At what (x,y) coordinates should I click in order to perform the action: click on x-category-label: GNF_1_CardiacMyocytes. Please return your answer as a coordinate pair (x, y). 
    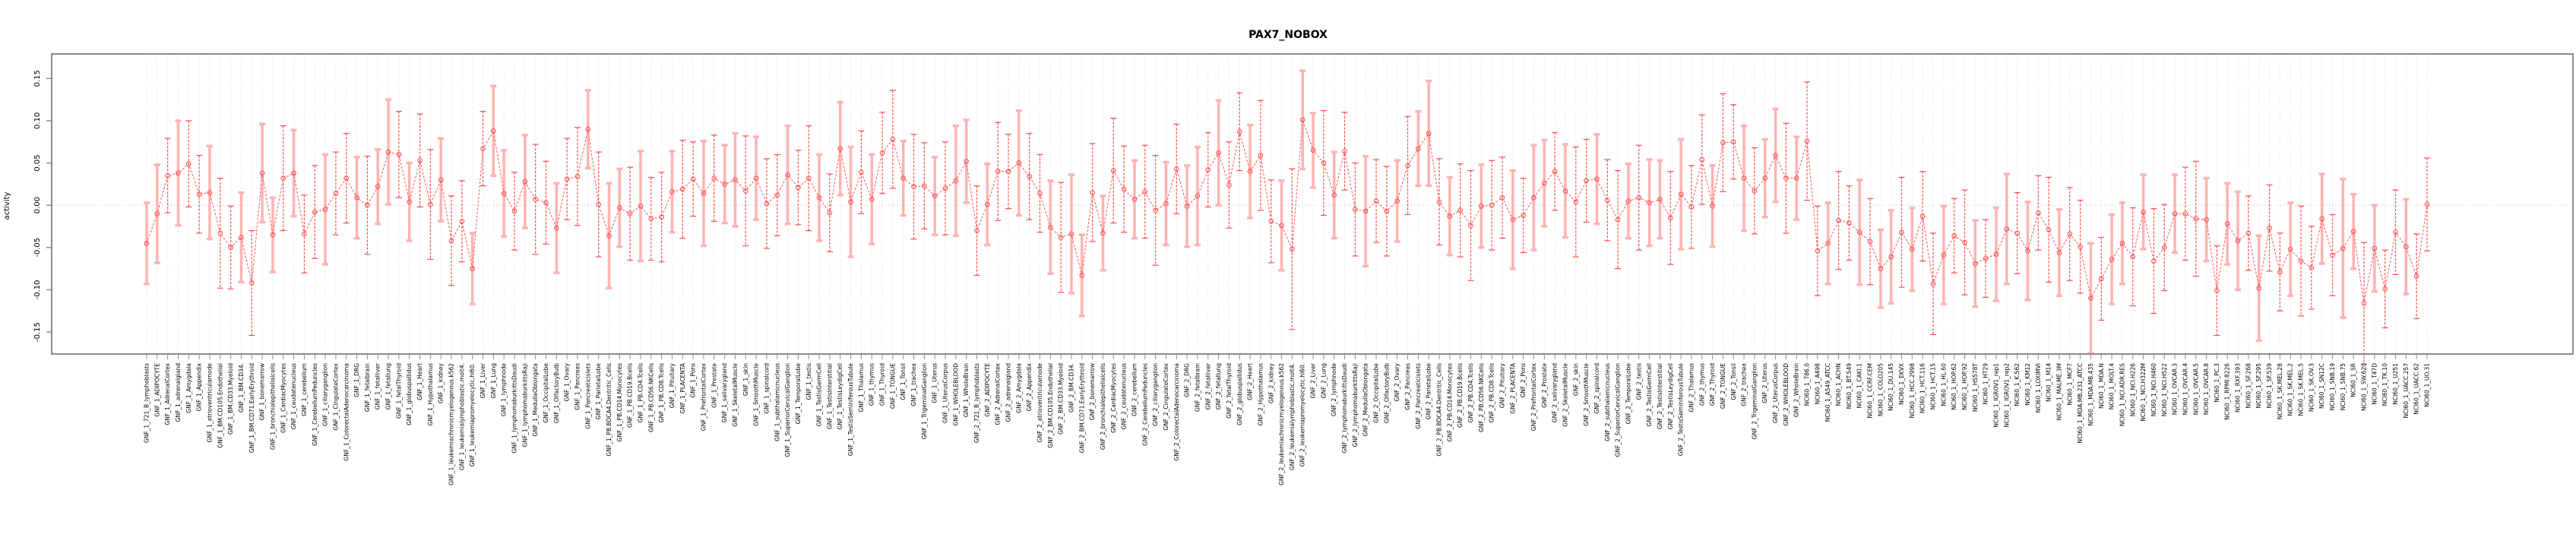
    Looking at the image, I should click on (283, 398).